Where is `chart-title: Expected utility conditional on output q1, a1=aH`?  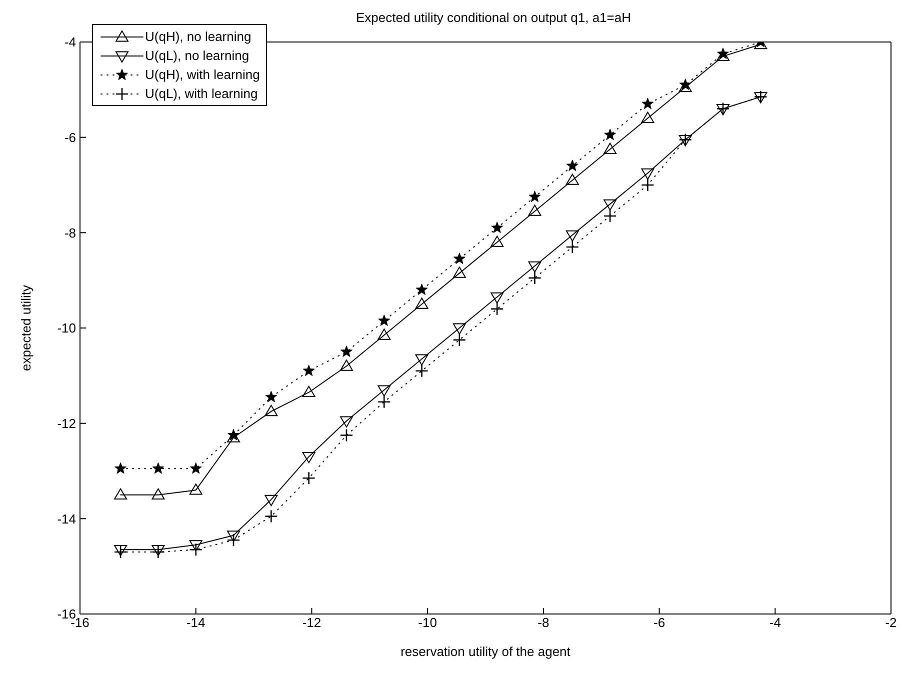 chart-title: Expected utility conditional on output q1, a1=aH is located at coordinates (493, 17).